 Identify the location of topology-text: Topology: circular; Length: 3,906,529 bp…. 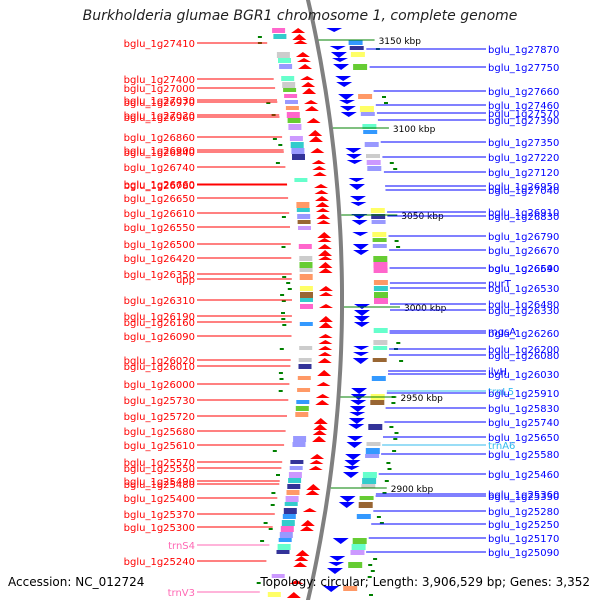
(425, 582).